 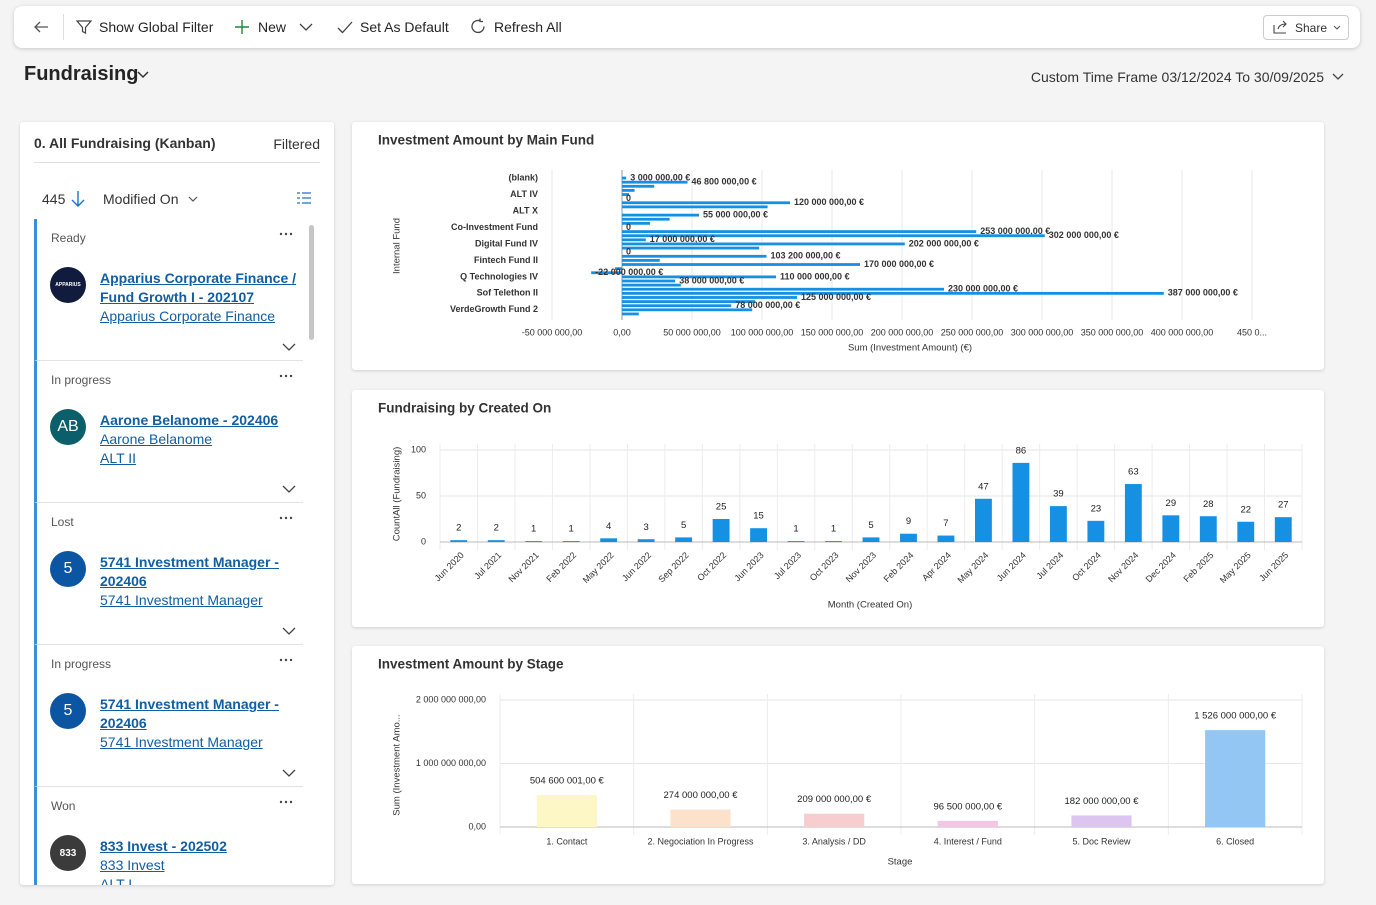 What do you see at coordinates (767, 305) in the screenshot?
I see `data-label: 78 000 000,00 €` at bounding box center [767, 305].